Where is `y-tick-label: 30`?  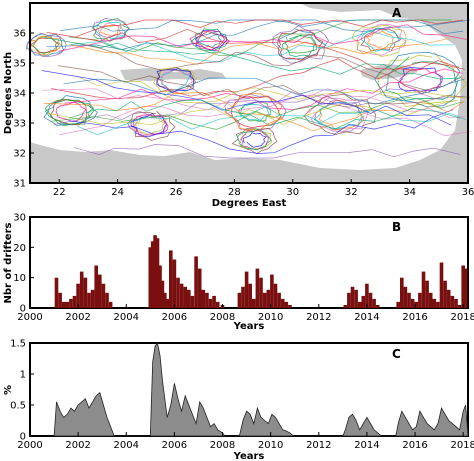 y-tick-label: 30 is located at coordinates (19, 218).